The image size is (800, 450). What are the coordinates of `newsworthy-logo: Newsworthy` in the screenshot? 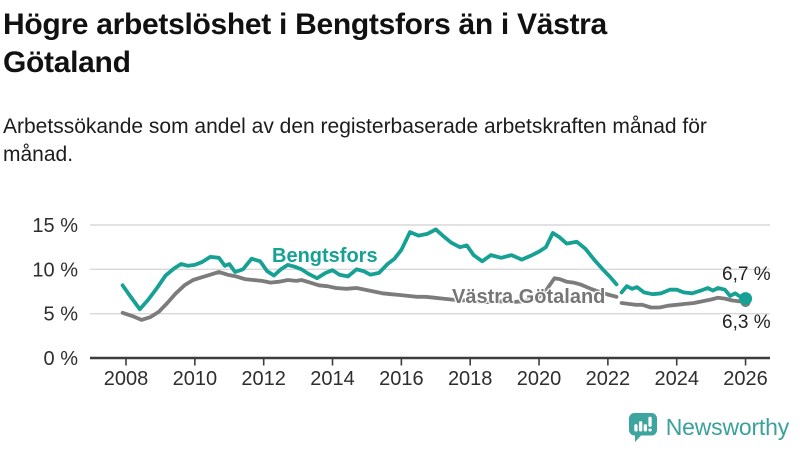 It's located at (708, 427).